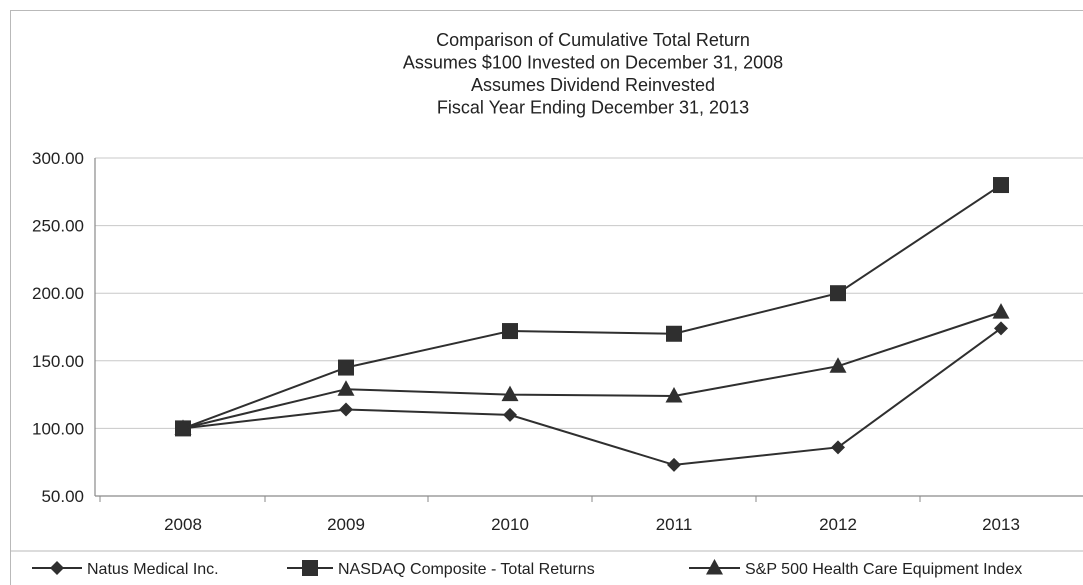 This screenshot has width=1083, height=585. I want to click on legend-label: Natus Medical Inc., so click(153, 569).